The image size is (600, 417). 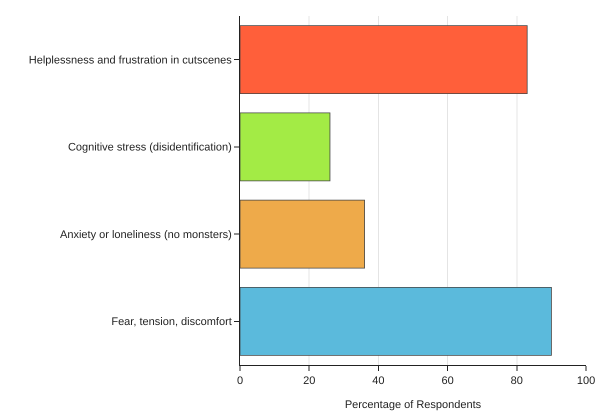 What do you see at coordinates (240, 381) in the screenshot?
I see `x-tick-label: 0` at bounding box center [240, 381].